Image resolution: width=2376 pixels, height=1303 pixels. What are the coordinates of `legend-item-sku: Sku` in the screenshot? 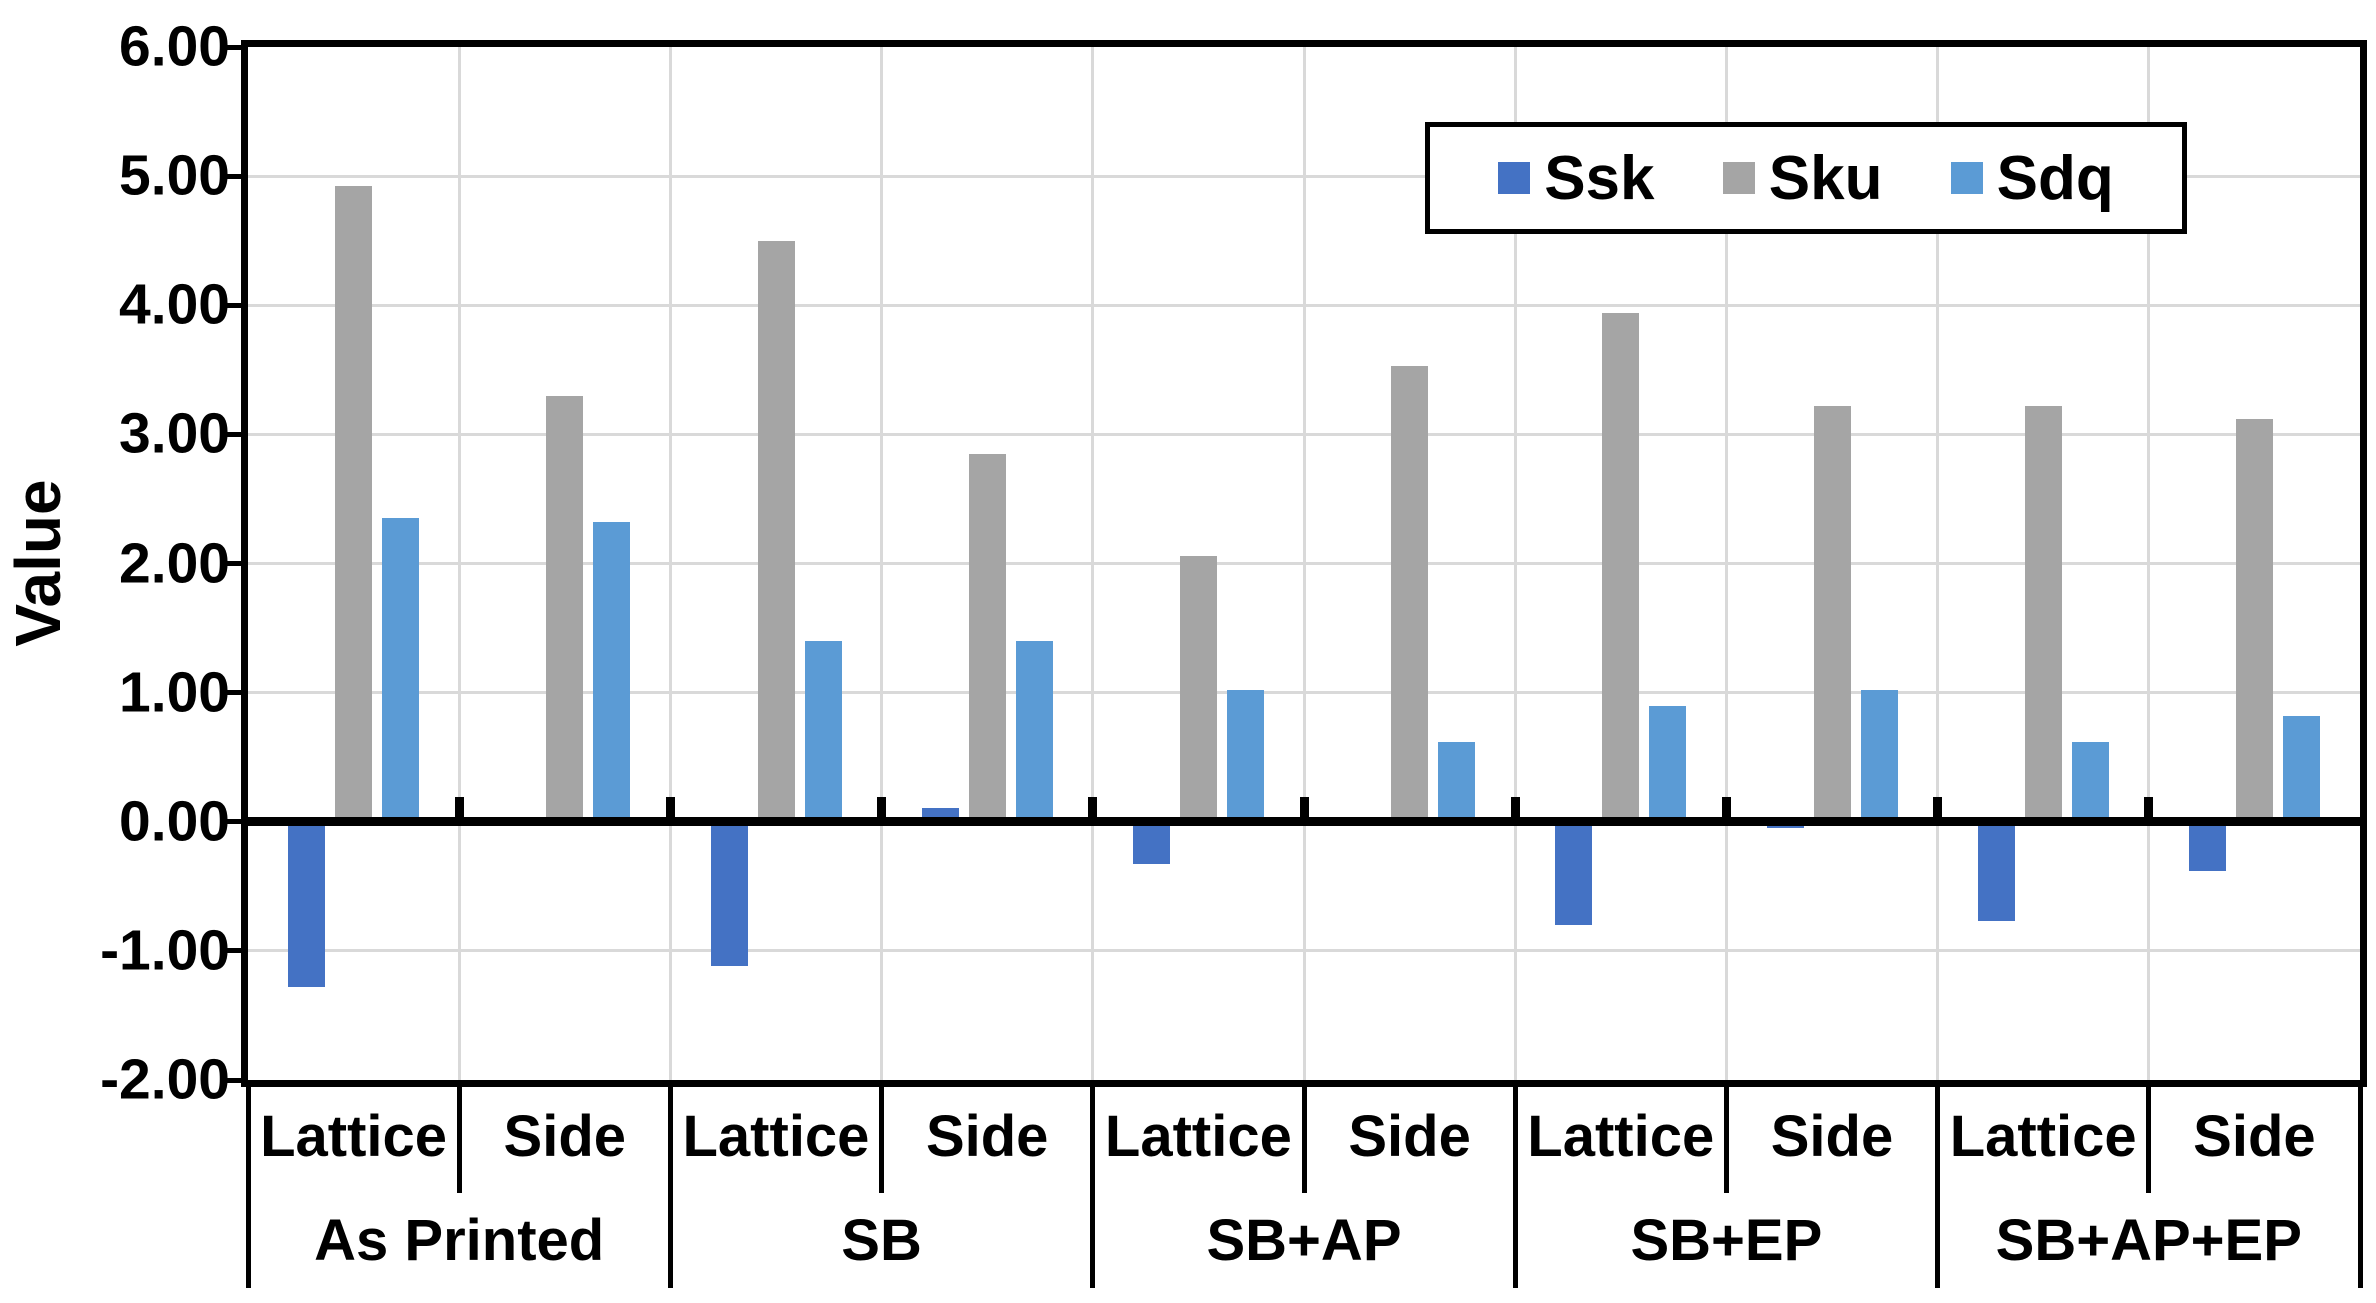 It's located at (1802, 178).